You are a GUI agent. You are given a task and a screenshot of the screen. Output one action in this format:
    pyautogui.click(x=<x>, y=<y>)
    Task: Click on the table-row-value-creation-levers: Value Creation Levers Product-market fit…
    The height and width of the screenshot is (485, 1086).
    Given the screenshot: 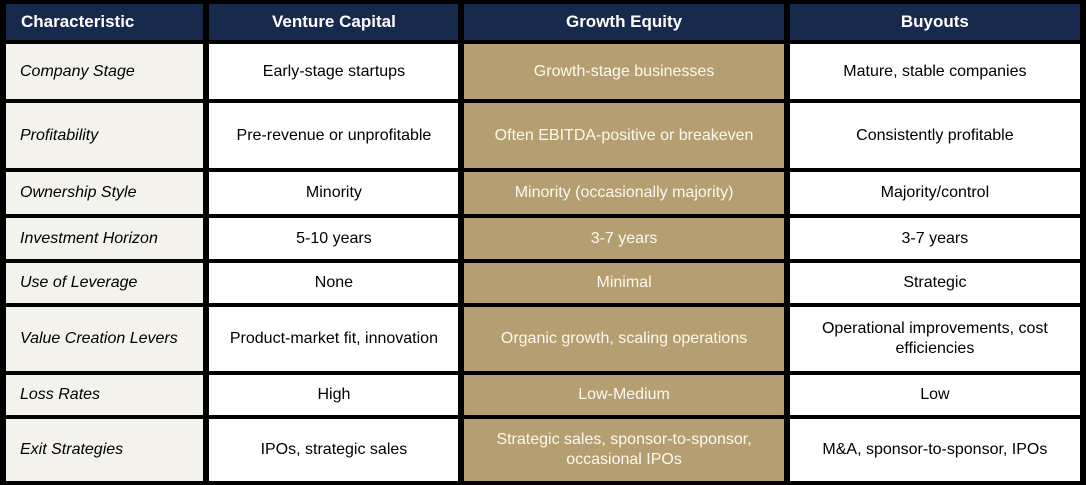 What is the action you would take?
    pyautogui.click(x=543, y=339)
    